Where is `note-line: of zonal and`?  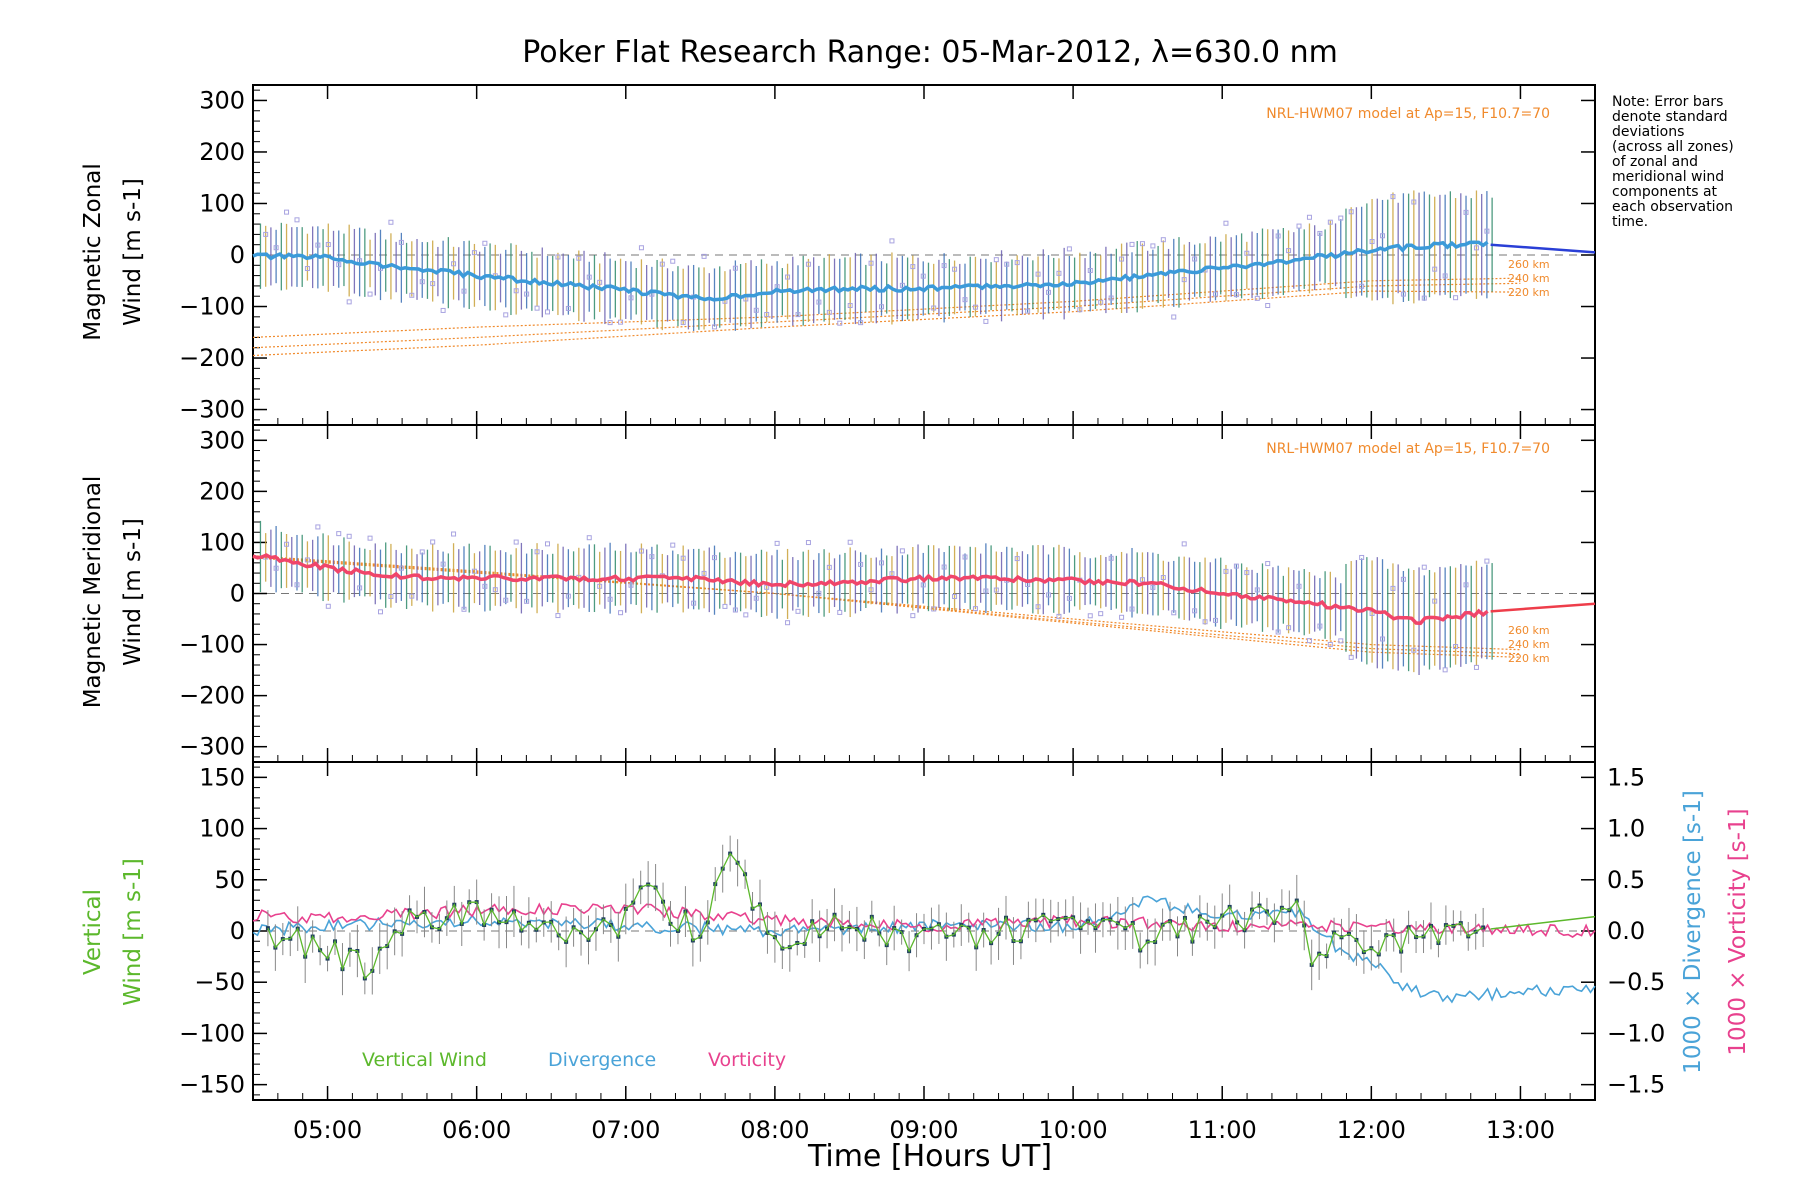 note-line: of zonal and is located at coordinates (1655, 162).